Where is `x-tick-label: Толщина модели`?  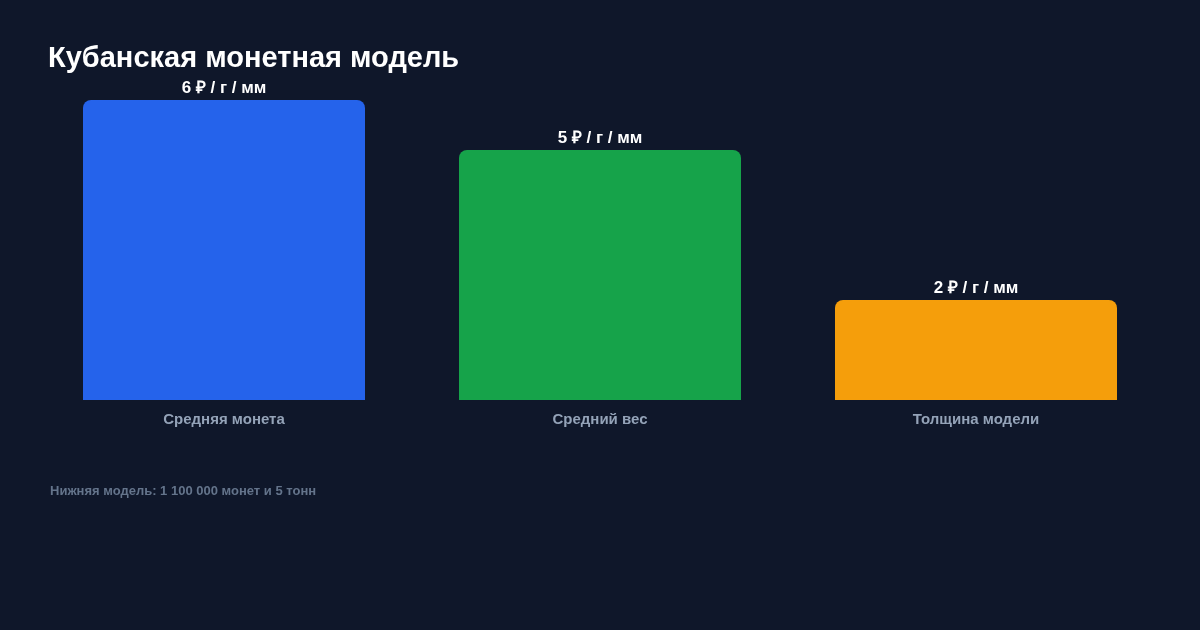 x-tick-label: Толщина модели is located at coordinates (976, 418).